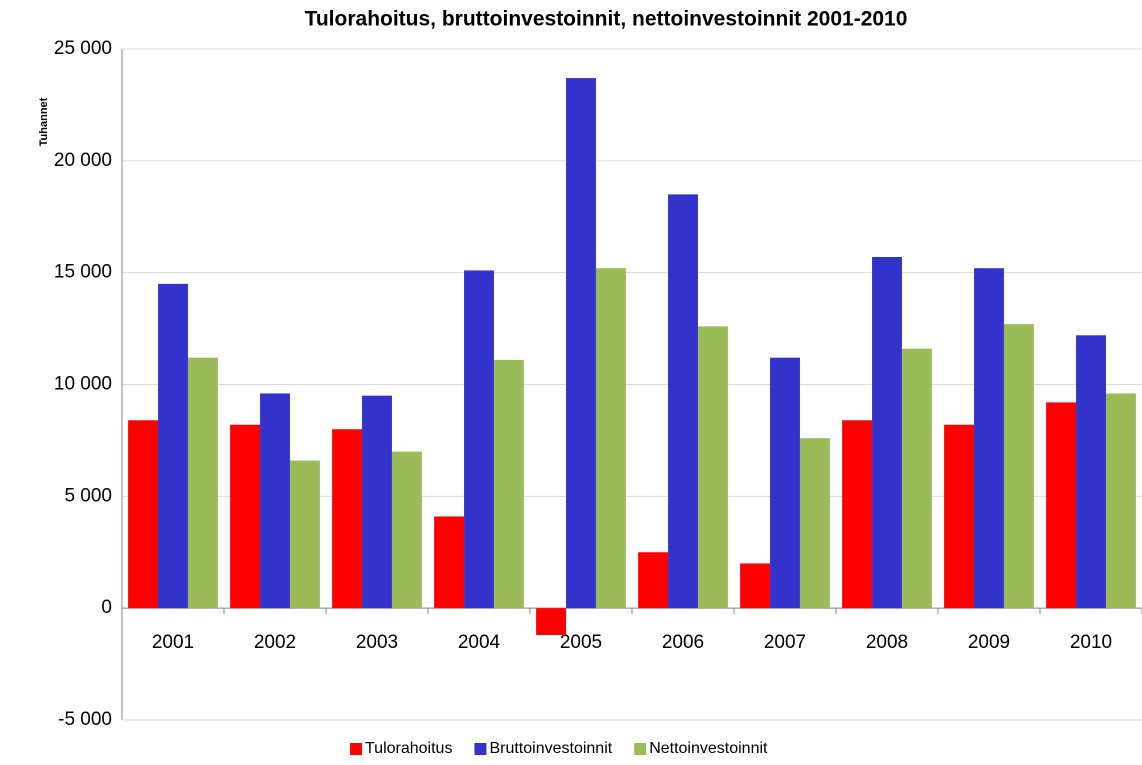  Describe the element at coordinates (887, 642) in the screenshot. I see `x-tick-label: 2008` at that location.